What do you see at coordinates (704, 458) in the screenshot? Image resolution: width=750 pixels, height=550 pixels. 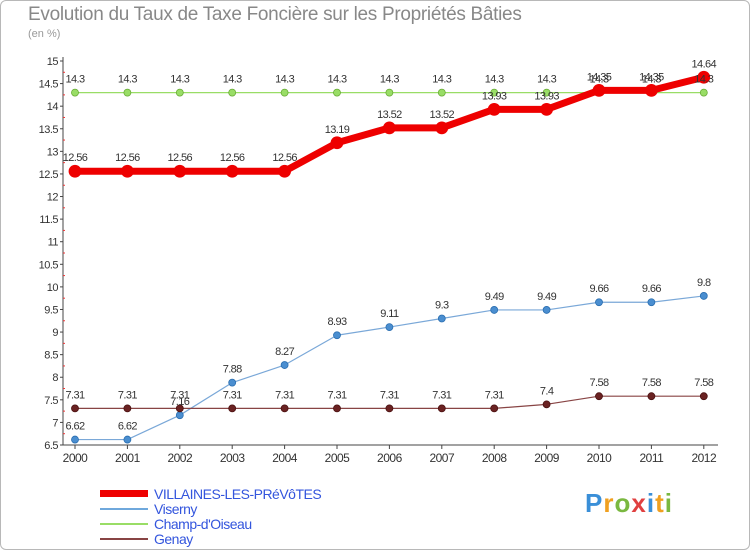 I see `x-tick-label: 2012` at bounding box center [704, 458].